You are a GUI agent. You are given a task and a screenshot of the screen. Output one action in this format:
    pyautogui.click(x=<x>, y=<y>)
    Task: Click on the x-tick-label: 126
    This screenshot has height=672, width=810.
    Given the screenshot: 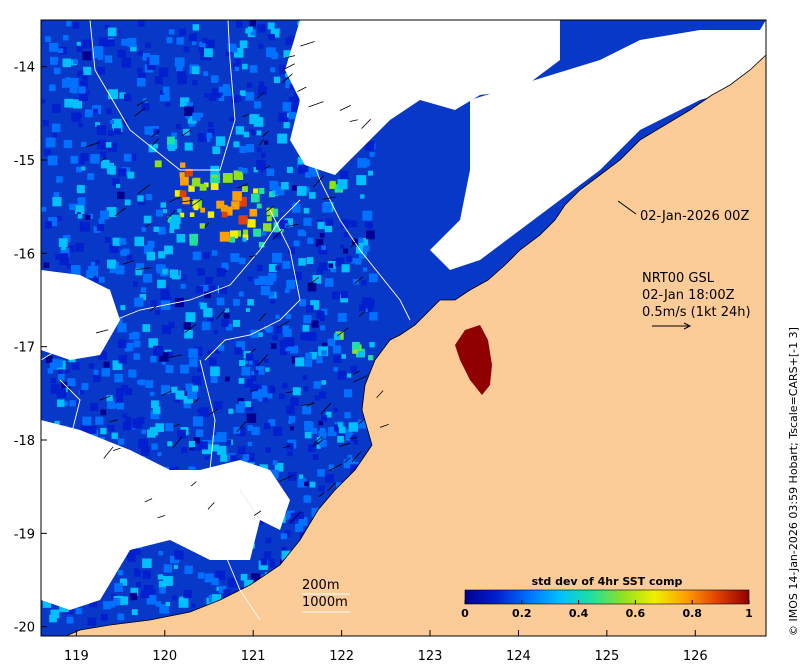 What is the action you would take?
    pyautogui.click(x=695, y=656)
    